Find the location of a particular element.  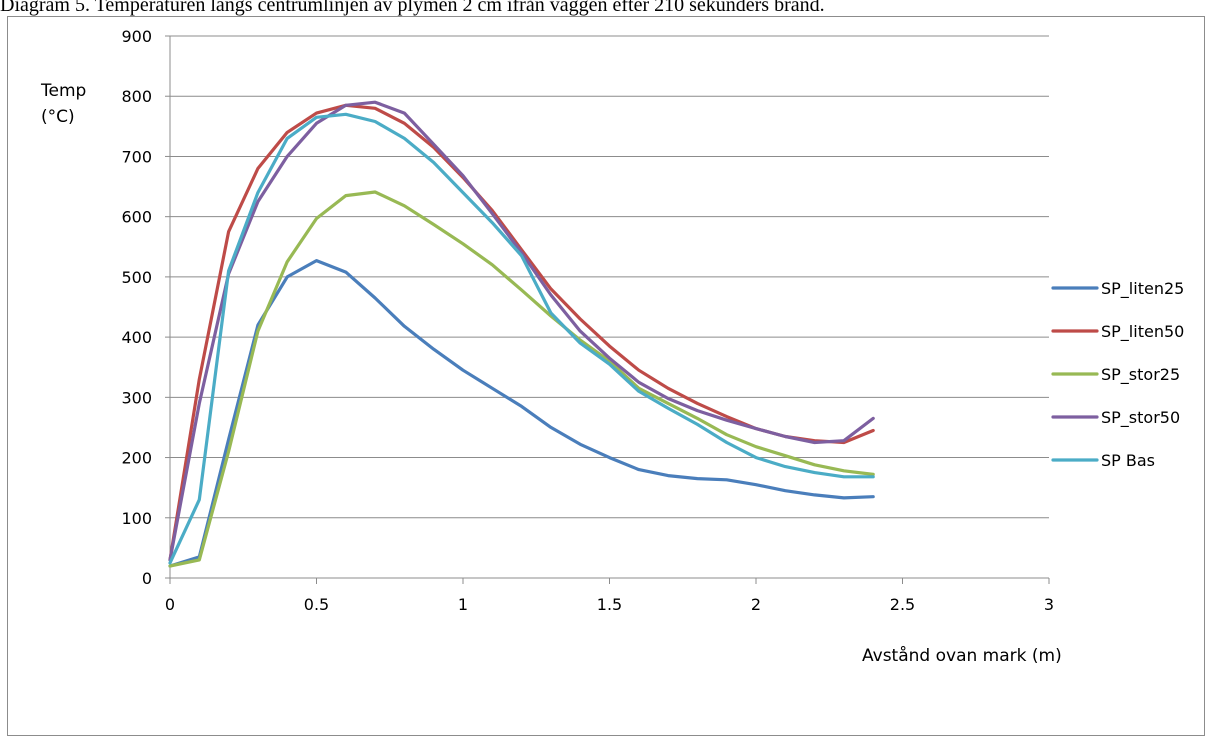

x-tick-label: 2 is located at coordinates (756, 604).